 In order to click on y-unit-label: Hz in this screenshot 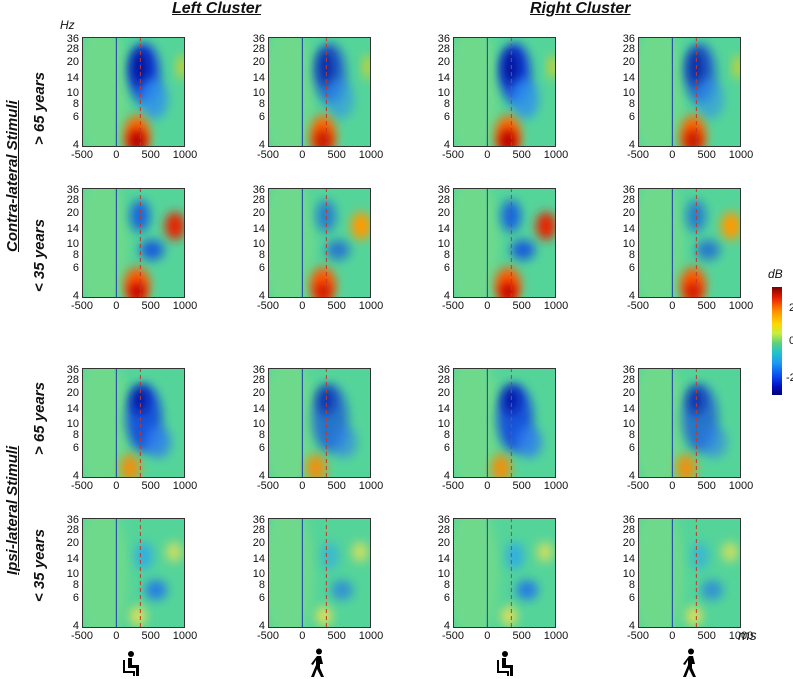, I will do `click(67, 25)`.